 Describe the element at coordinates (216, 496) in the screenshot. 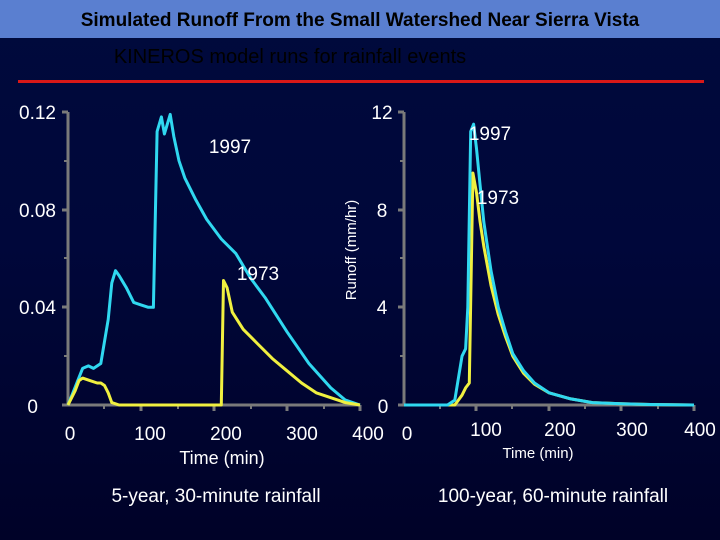

I see `left-chart-caption: 5-year, 30-minute rainfall` at that location.